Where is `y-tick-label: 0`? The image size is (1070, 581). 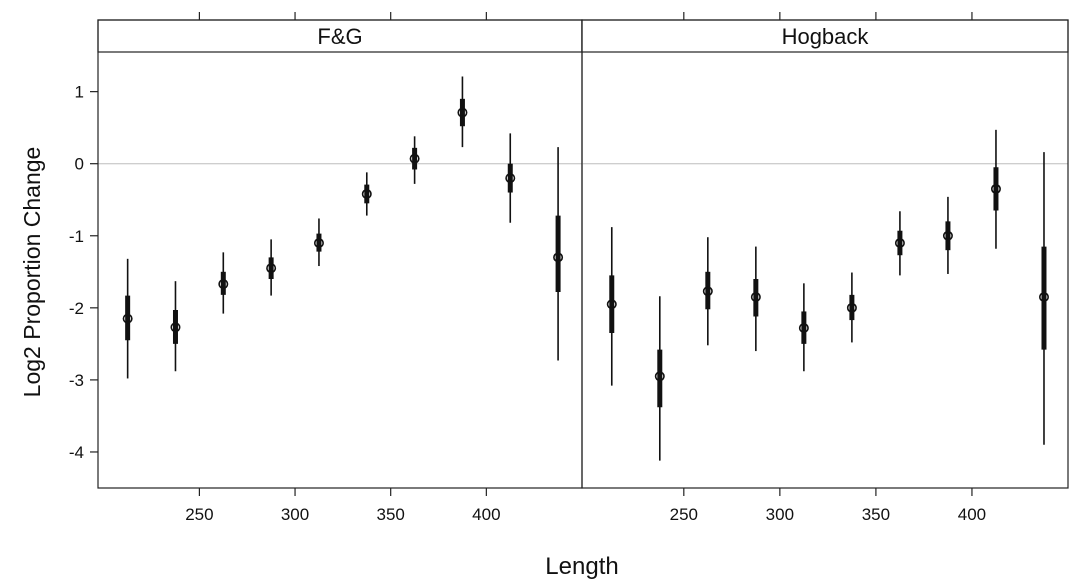
y-tick-label: 0 is located at coordinates (79, 164).